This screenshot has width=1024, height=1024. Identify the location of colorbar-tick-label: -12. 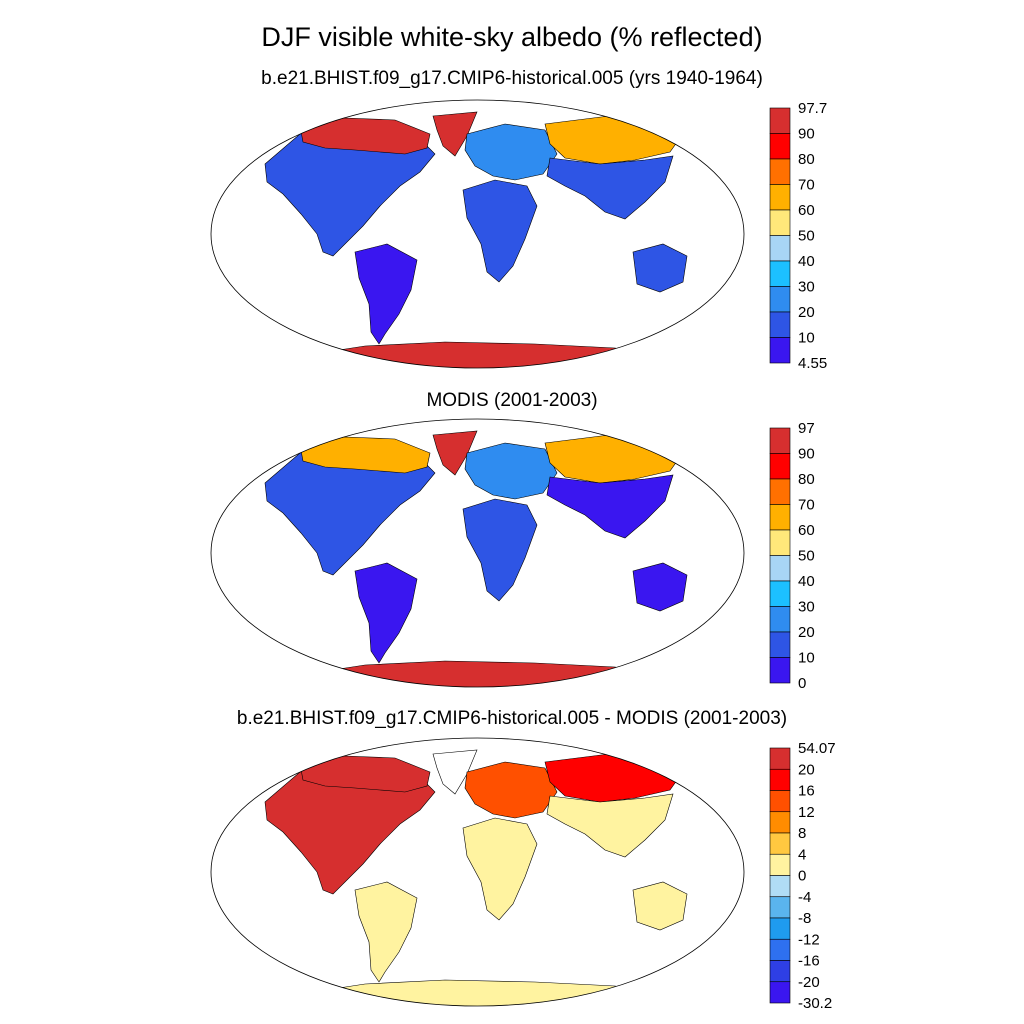
(809, 939).